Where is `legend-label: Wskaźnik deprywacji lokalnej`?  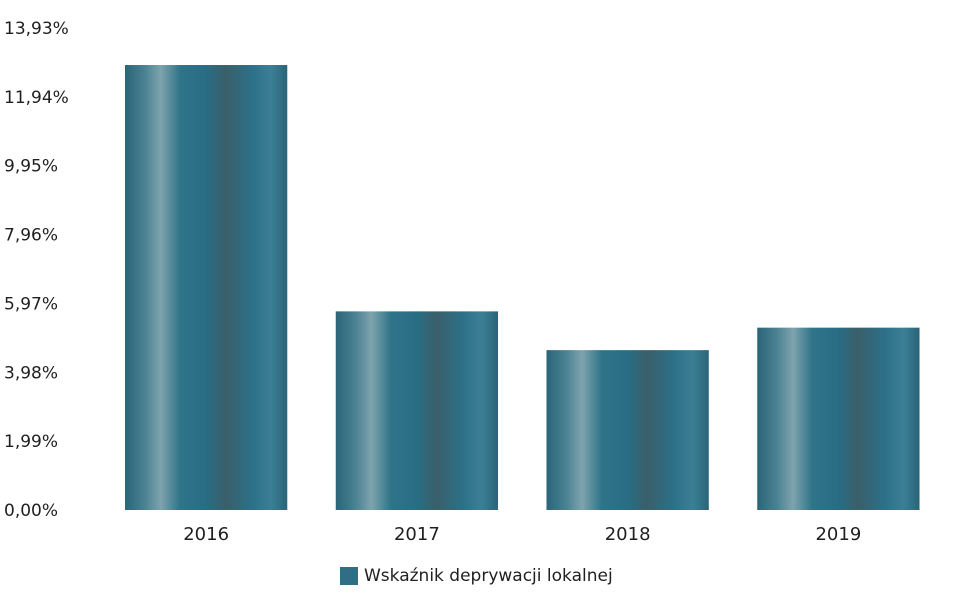 legend-label: Wskaźnik deprywacji lokalnej is located at coordinates (488, 576).